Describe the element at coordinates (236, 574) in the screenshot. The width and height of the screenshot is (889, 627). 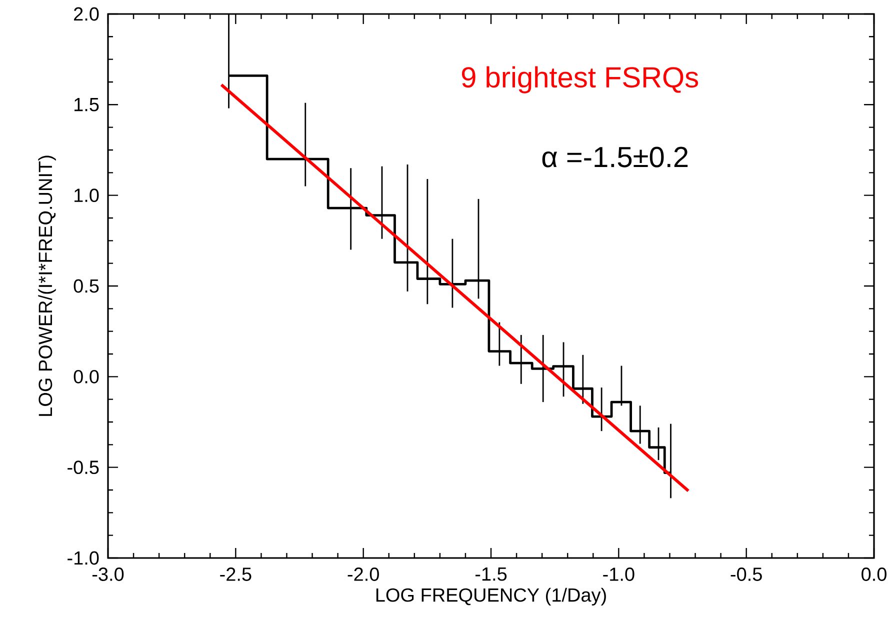
I see `x-tick-label: -2.5` at that location.